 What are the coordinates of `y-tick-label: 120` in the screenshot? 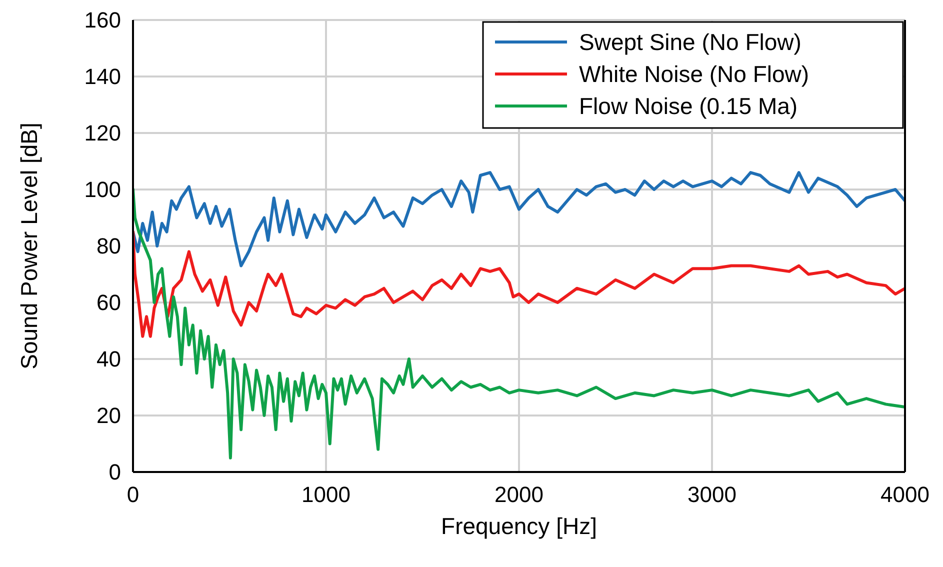 It's located at (102, 133).